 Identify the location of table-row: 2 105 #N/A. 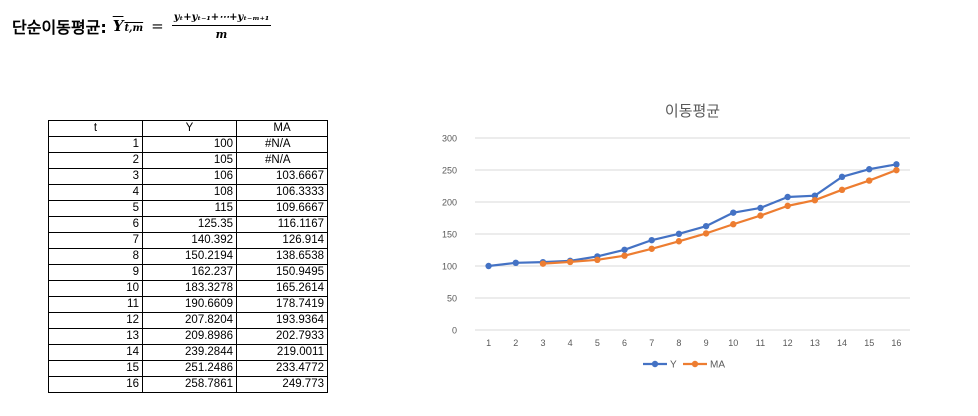
(188, 160).